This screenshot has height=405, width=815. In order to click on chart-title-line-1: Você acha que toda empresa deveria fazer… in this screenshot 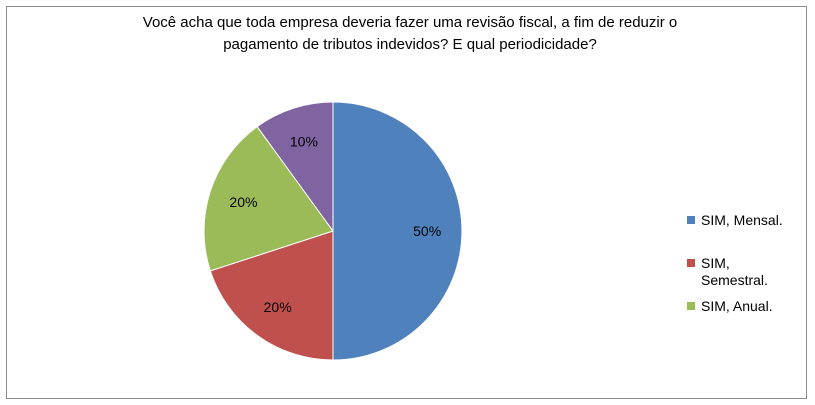, I will do `click(410, 22)`.